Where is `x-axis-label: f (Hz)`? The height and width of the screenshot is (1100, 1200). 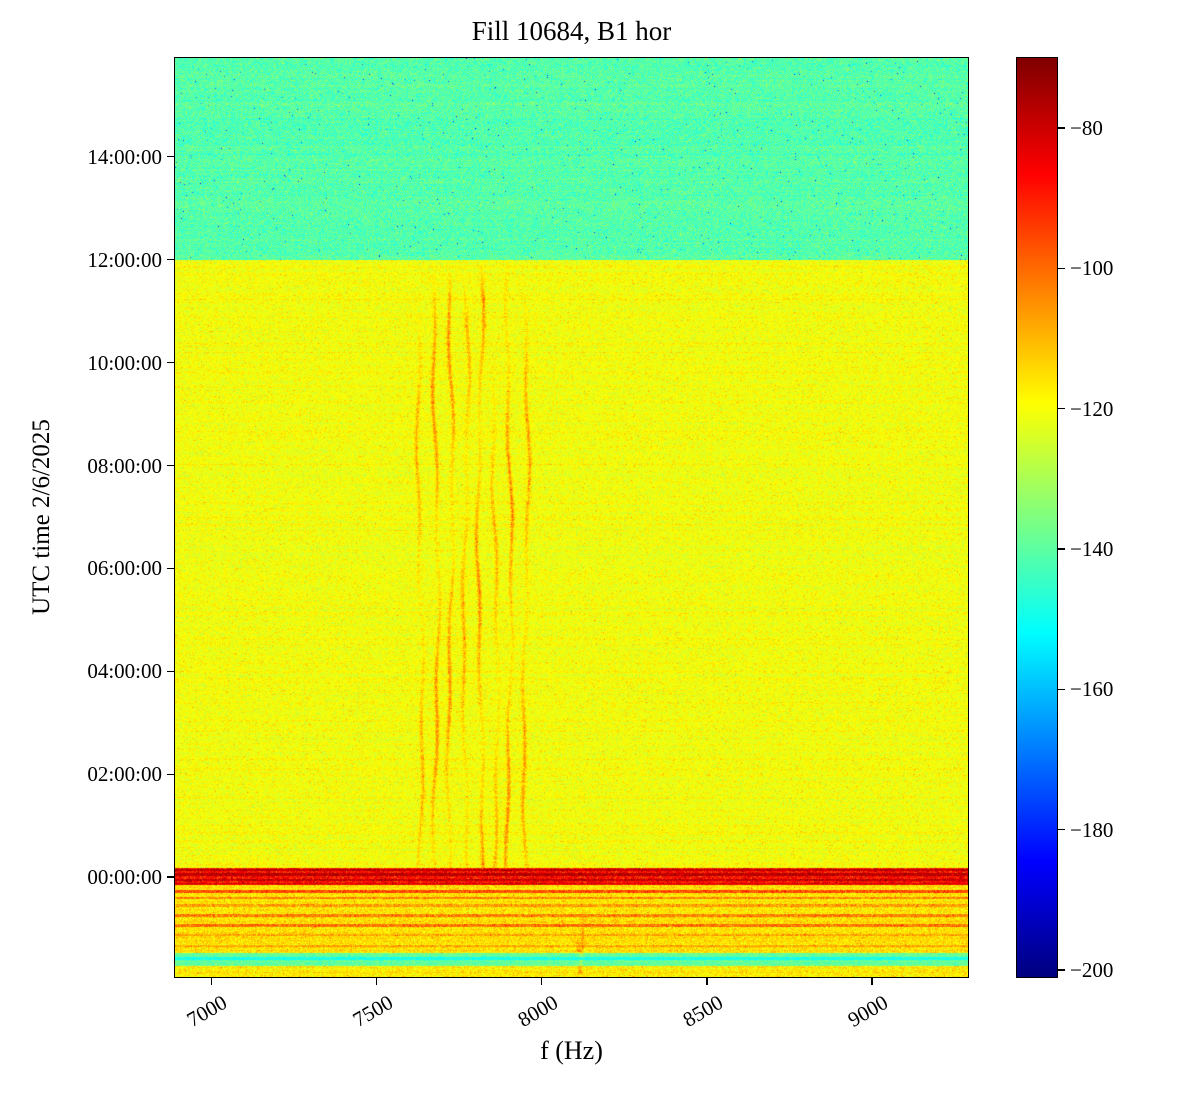
x-axis-label: f (Hz) is located at coordinates (571, 1050).